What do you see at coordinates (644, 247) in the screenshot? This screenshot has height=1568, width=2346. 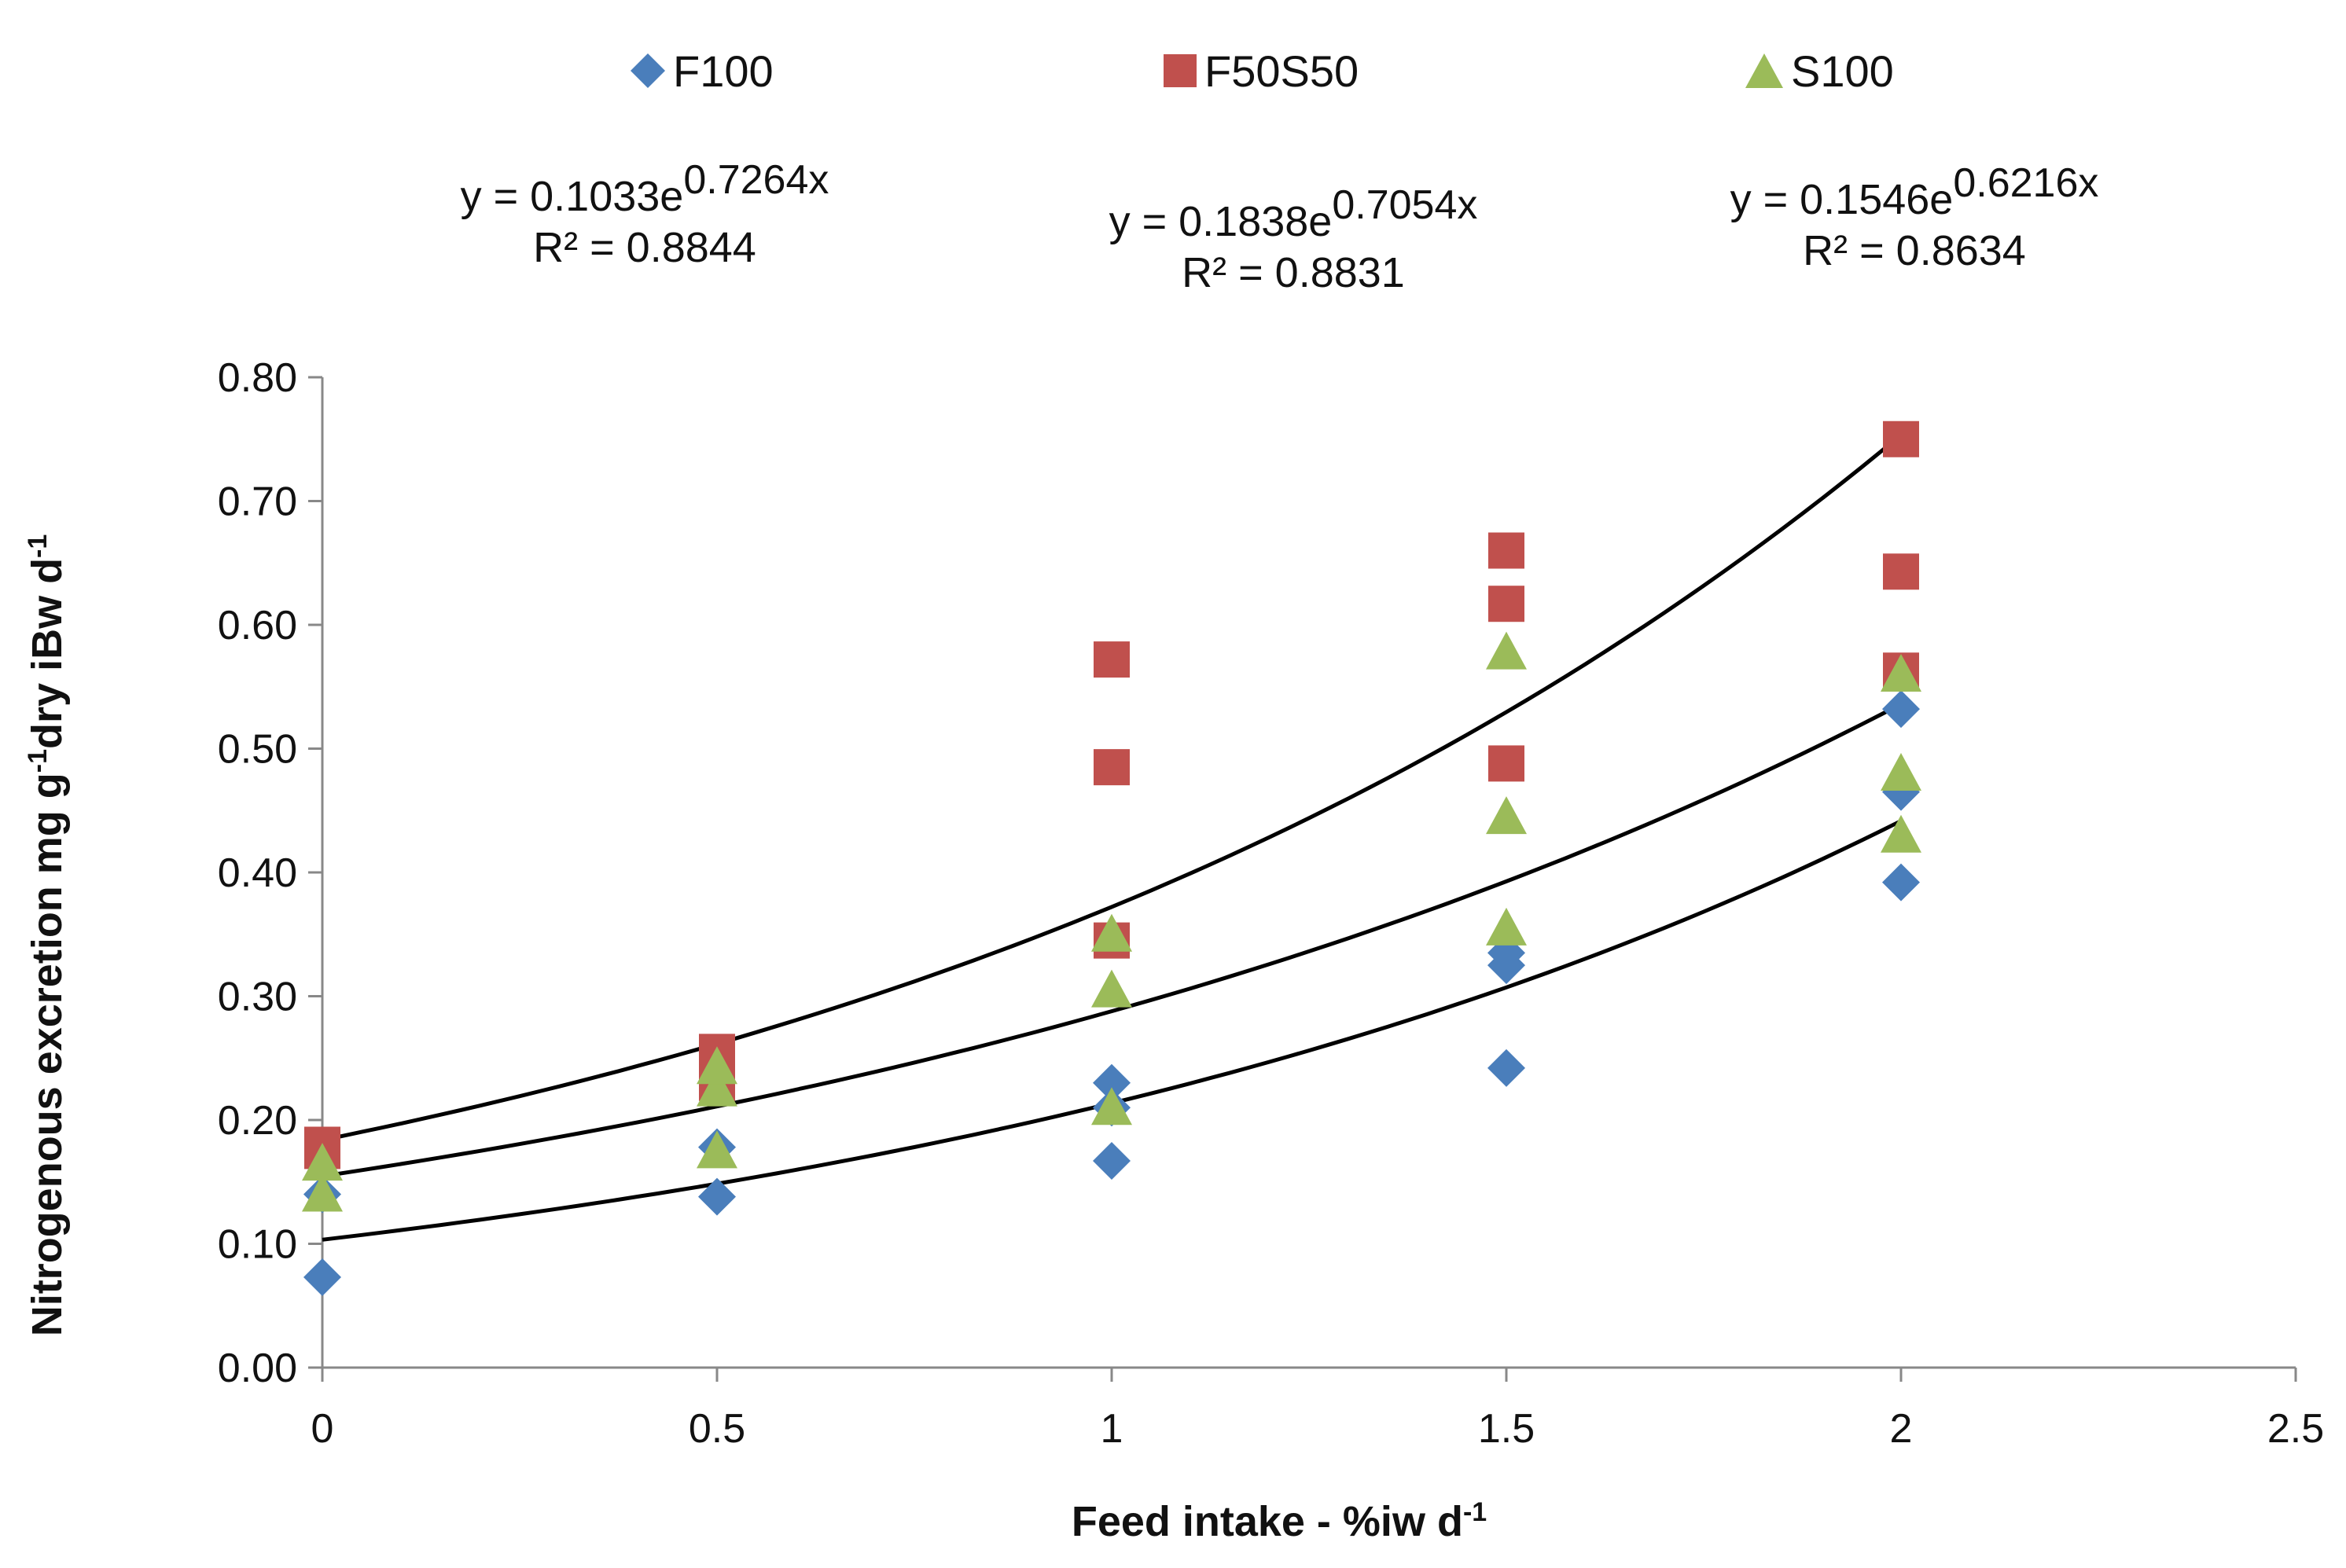 I see `r-squared-text: R² = 0.8844` at bounding box center [644, 247].